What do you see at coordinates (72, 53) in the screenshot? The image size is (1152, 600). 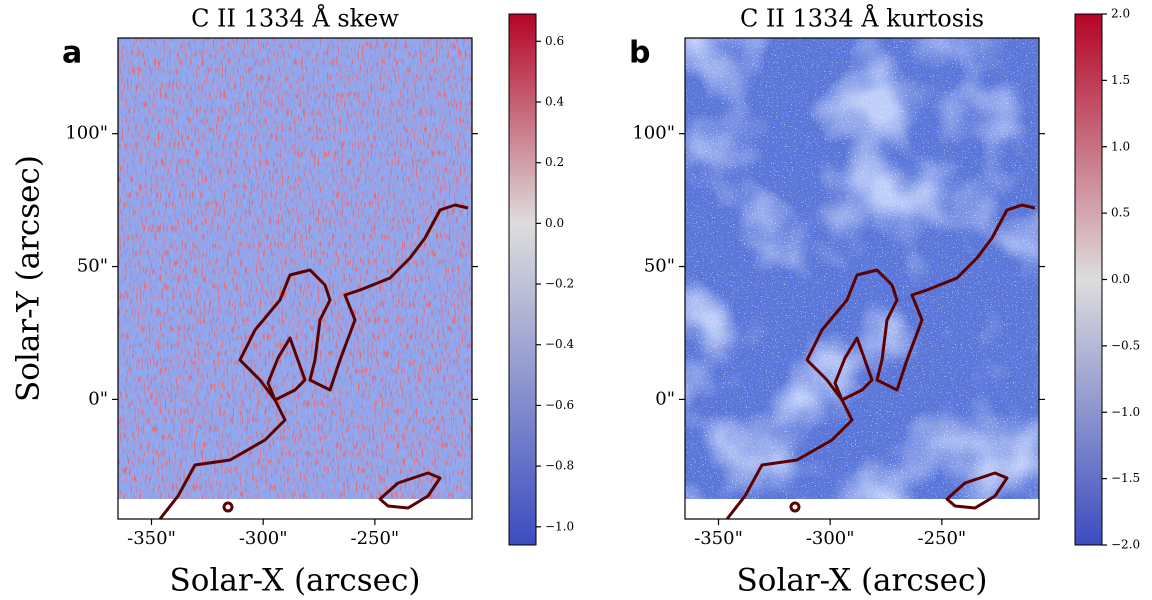 I see `panel-label: a` at bounding box center [72, 53].